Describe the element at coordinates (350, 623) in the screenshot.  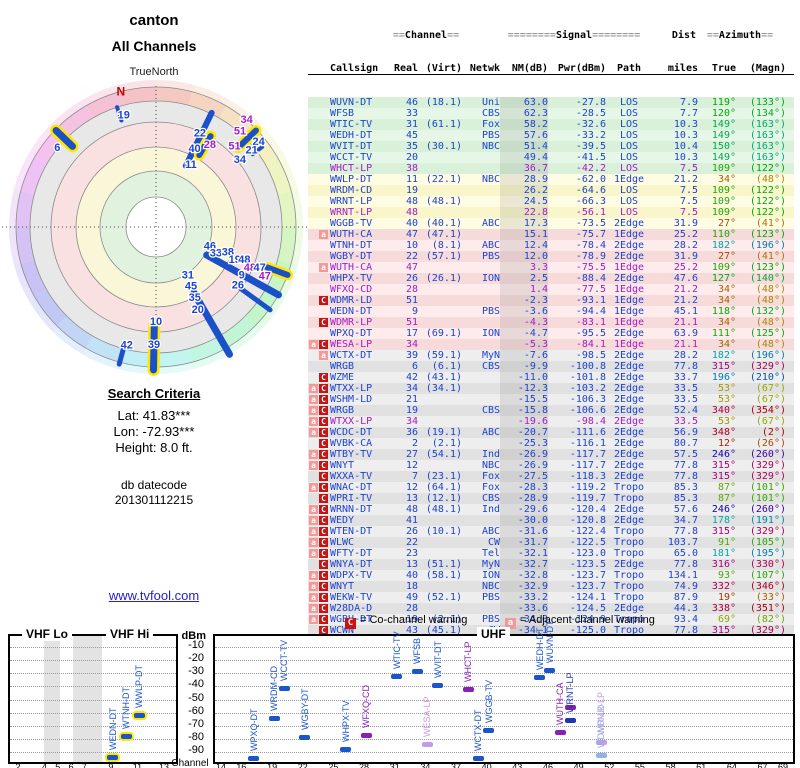
I see `co-channel-icon: C` at that location.